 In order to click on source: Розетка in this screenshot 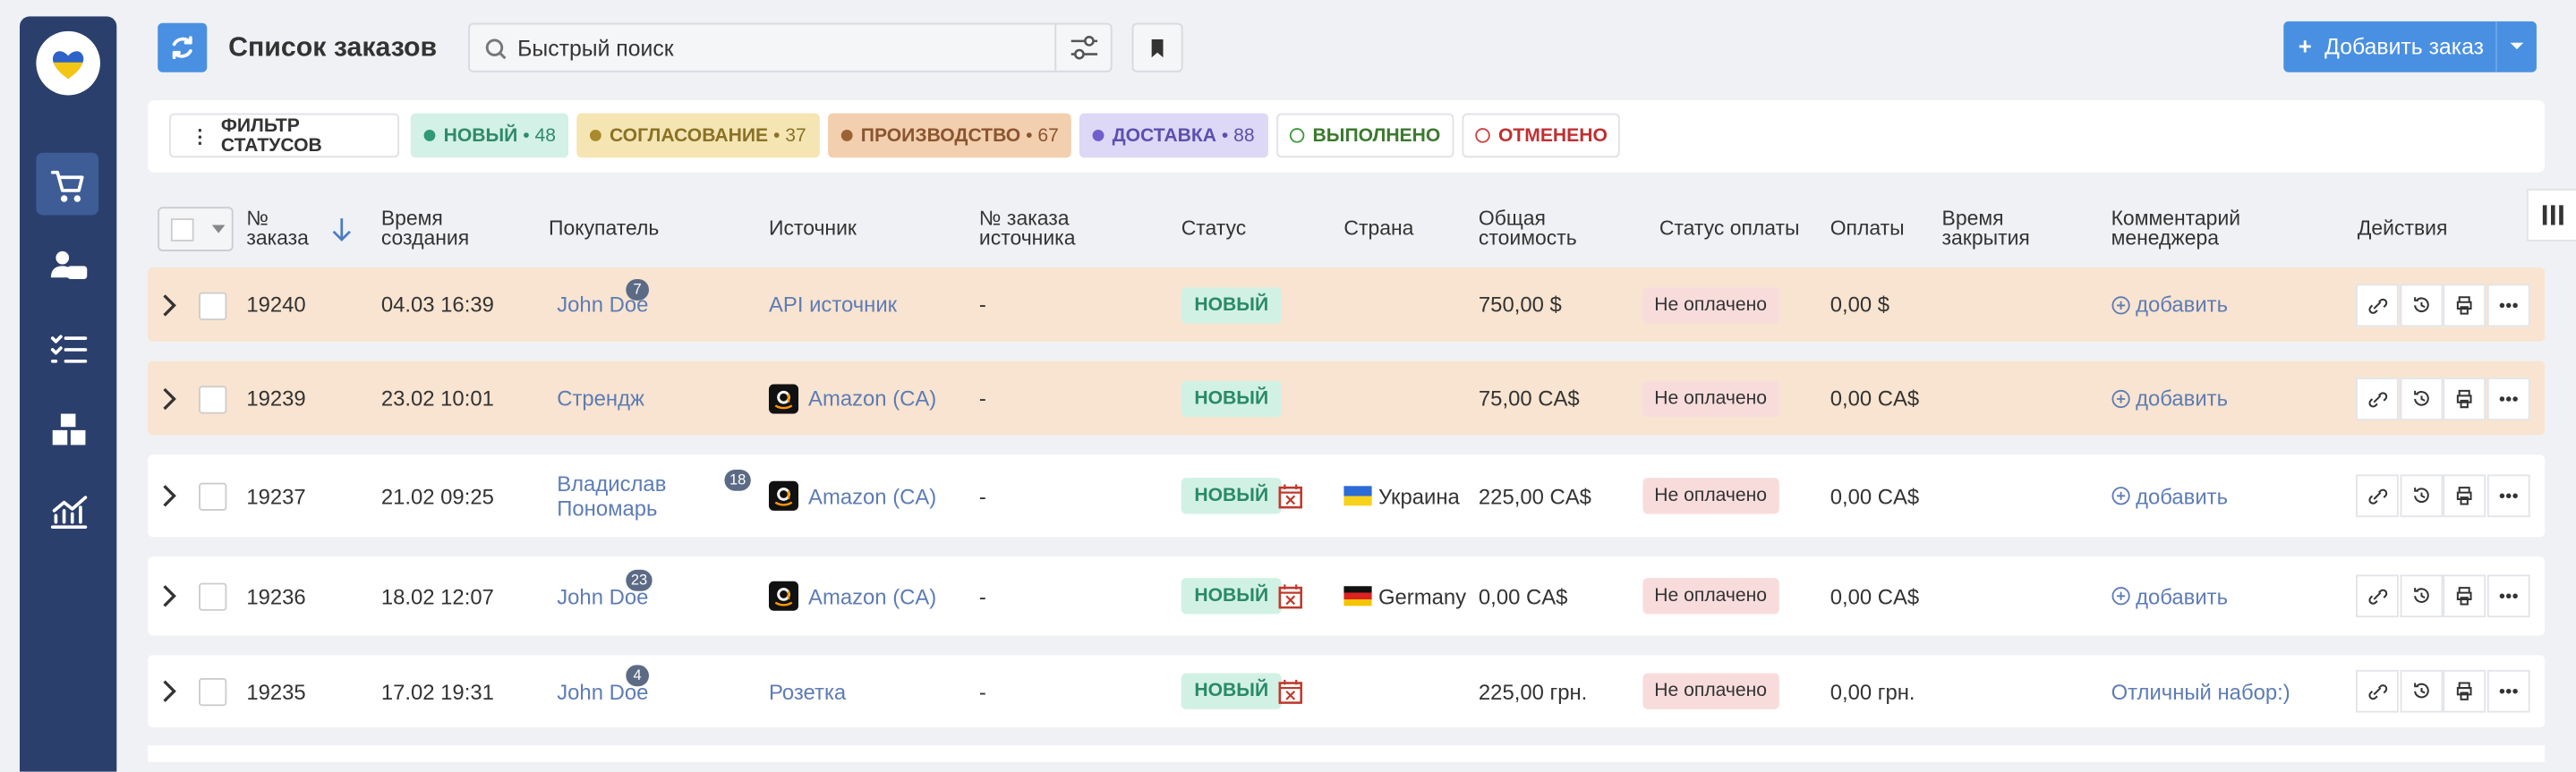, I will do `click(807, 691)`.